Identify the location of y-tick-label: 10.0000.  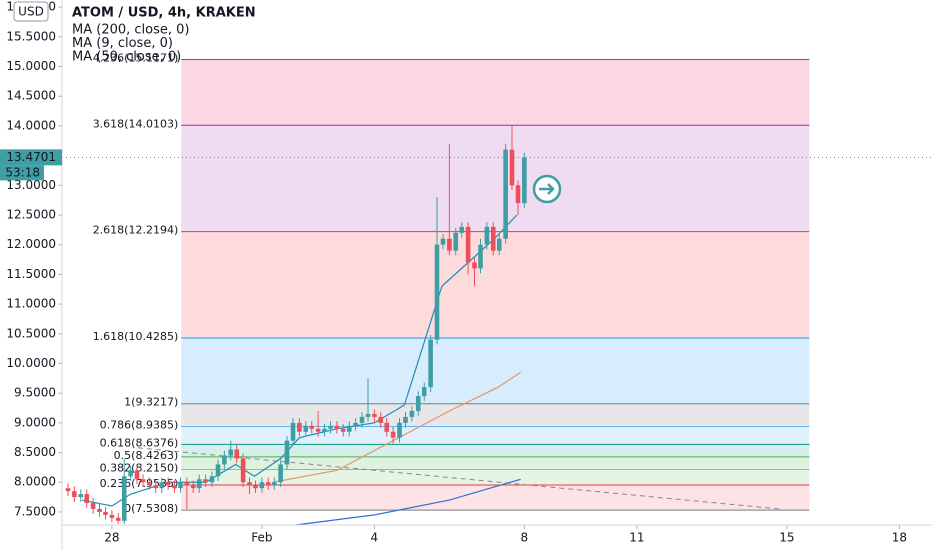
(31, 363).